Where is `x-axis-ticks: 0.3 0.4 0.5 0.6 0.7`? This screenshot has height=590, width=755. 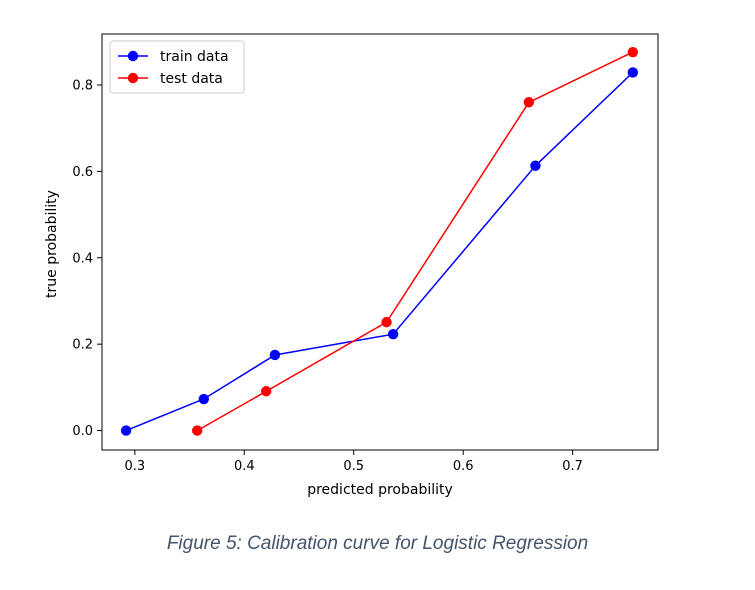 x-axis-ticks: 0.3 0.4 0.5 0.6 0.7 is located at coordinates (353, 462).